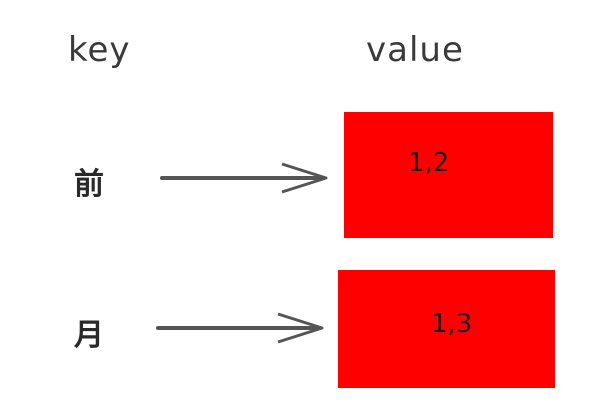 This screenshot has height=412, width=600. I want to click on value-text: 1,3, so click(452, 324).